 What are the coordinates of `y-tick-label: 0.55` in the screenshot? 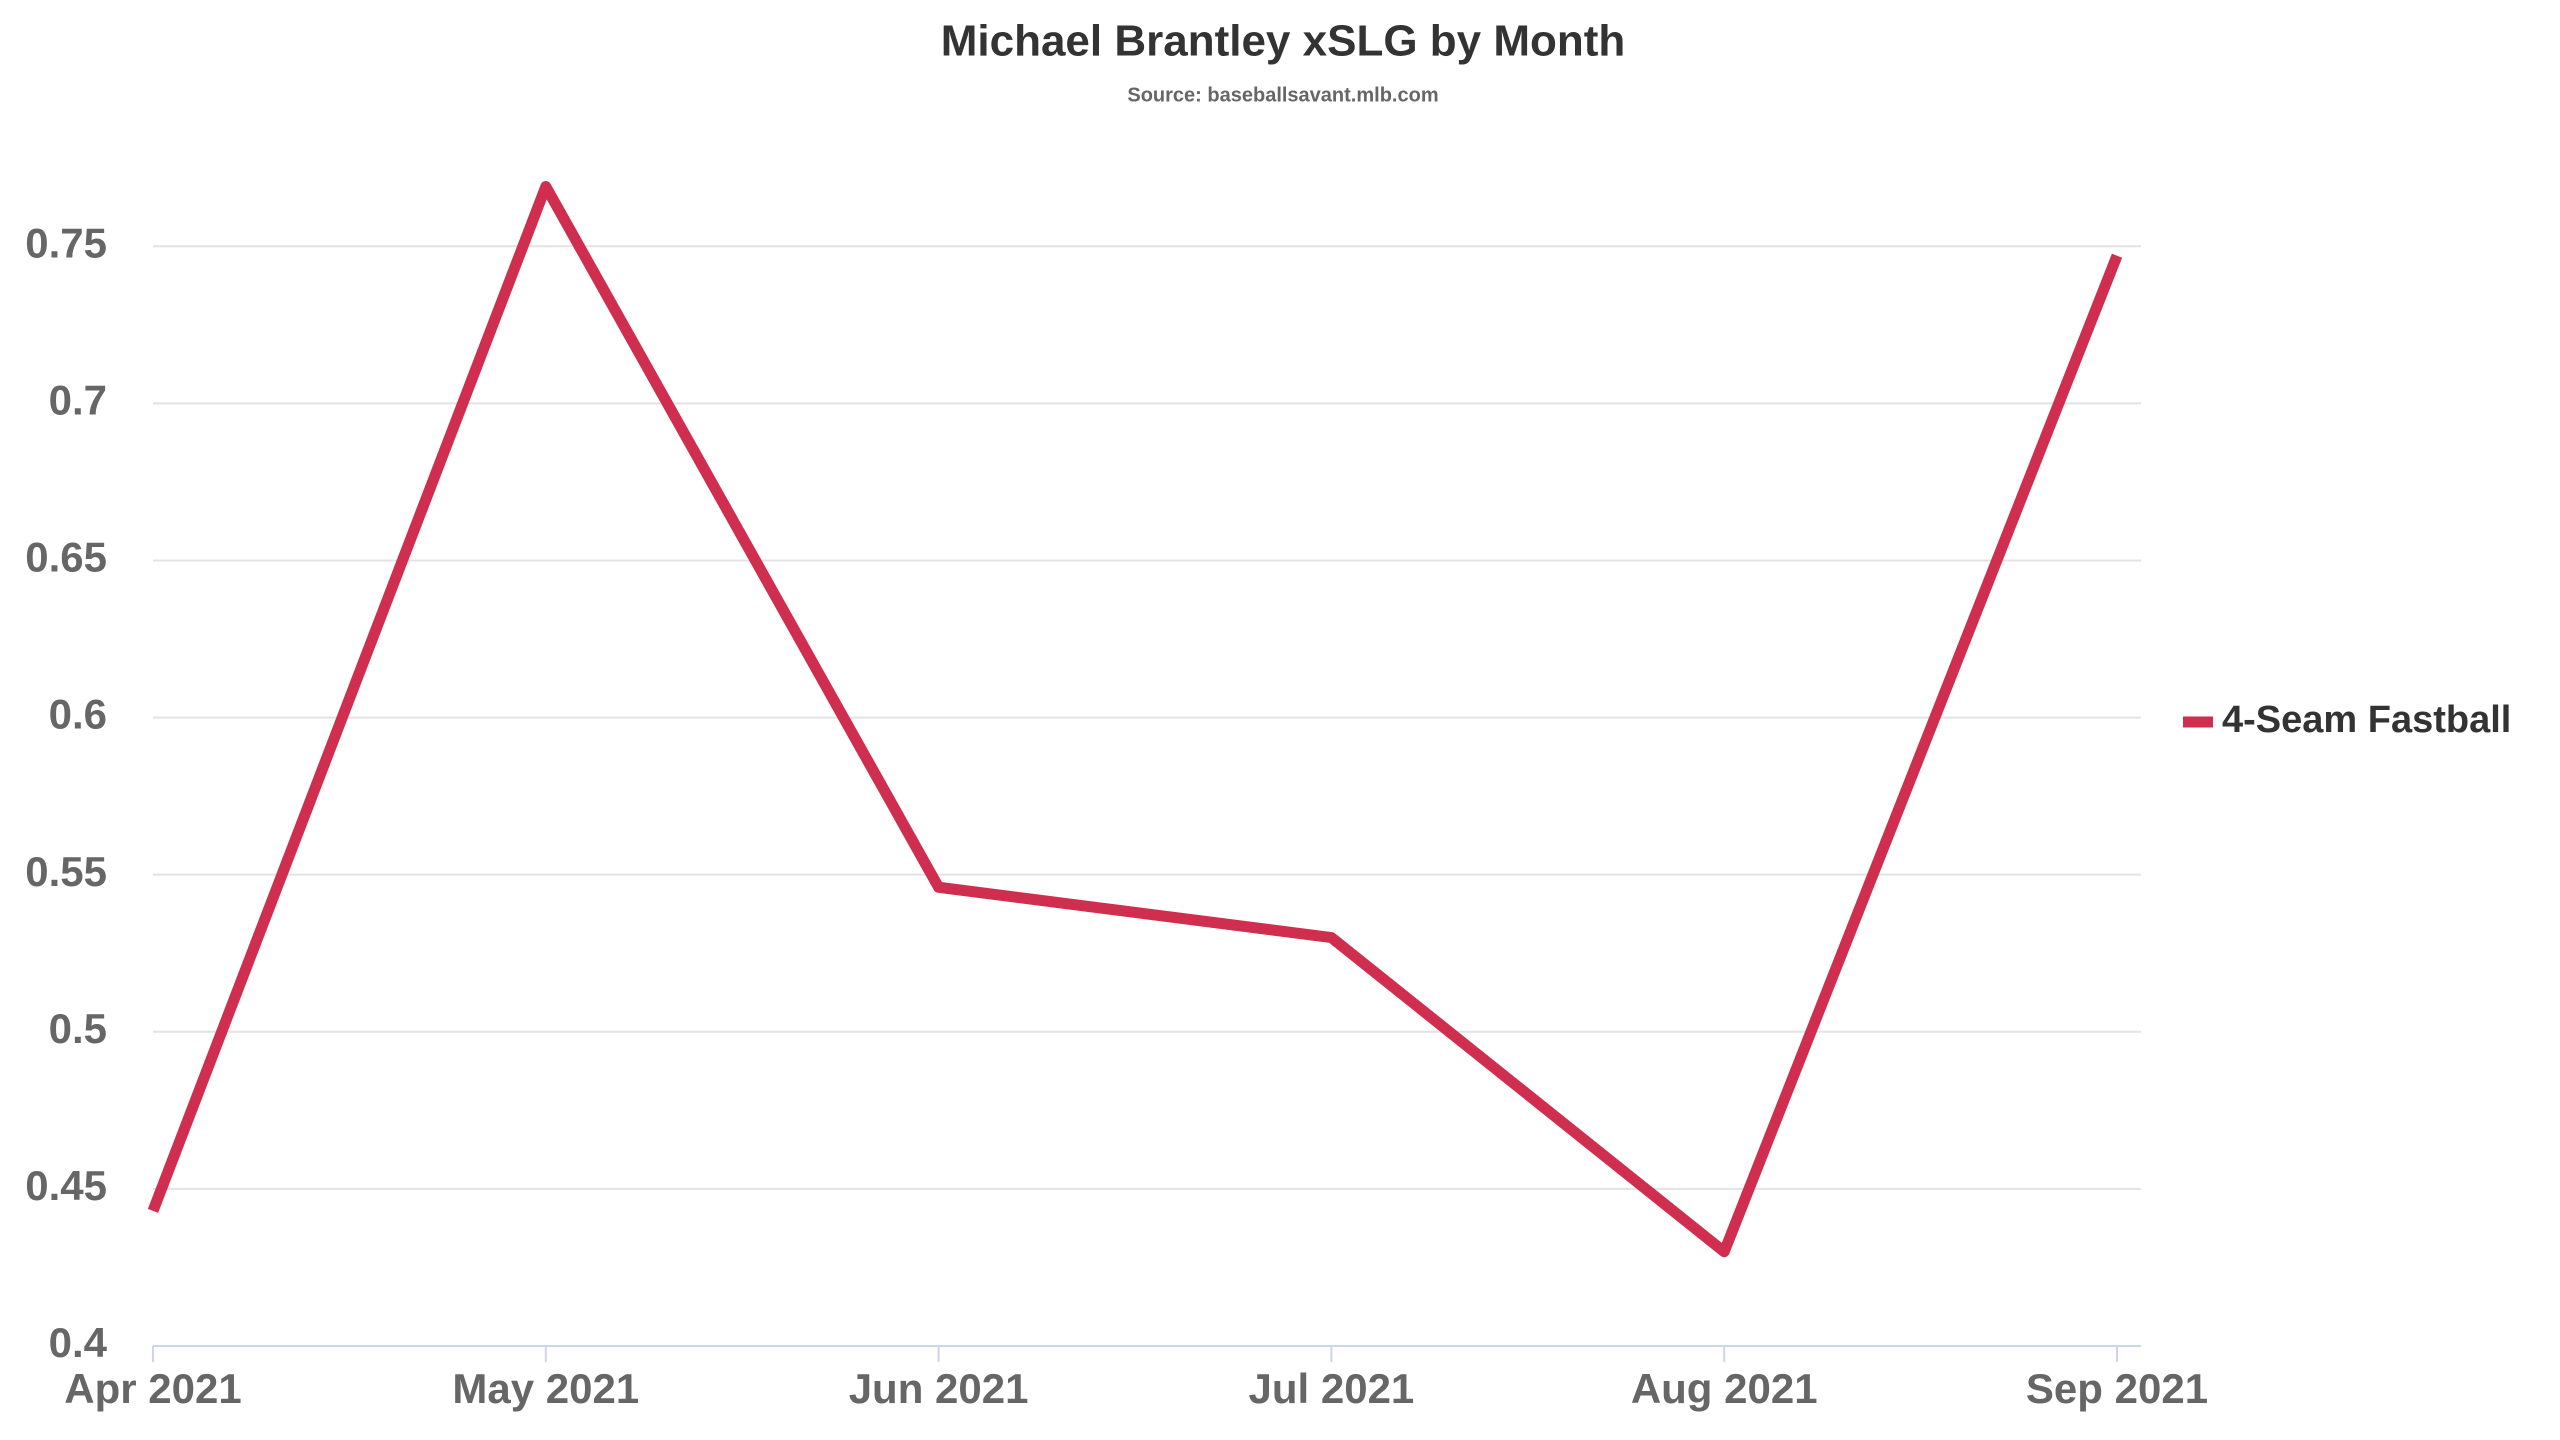 It's located at (66, 871).